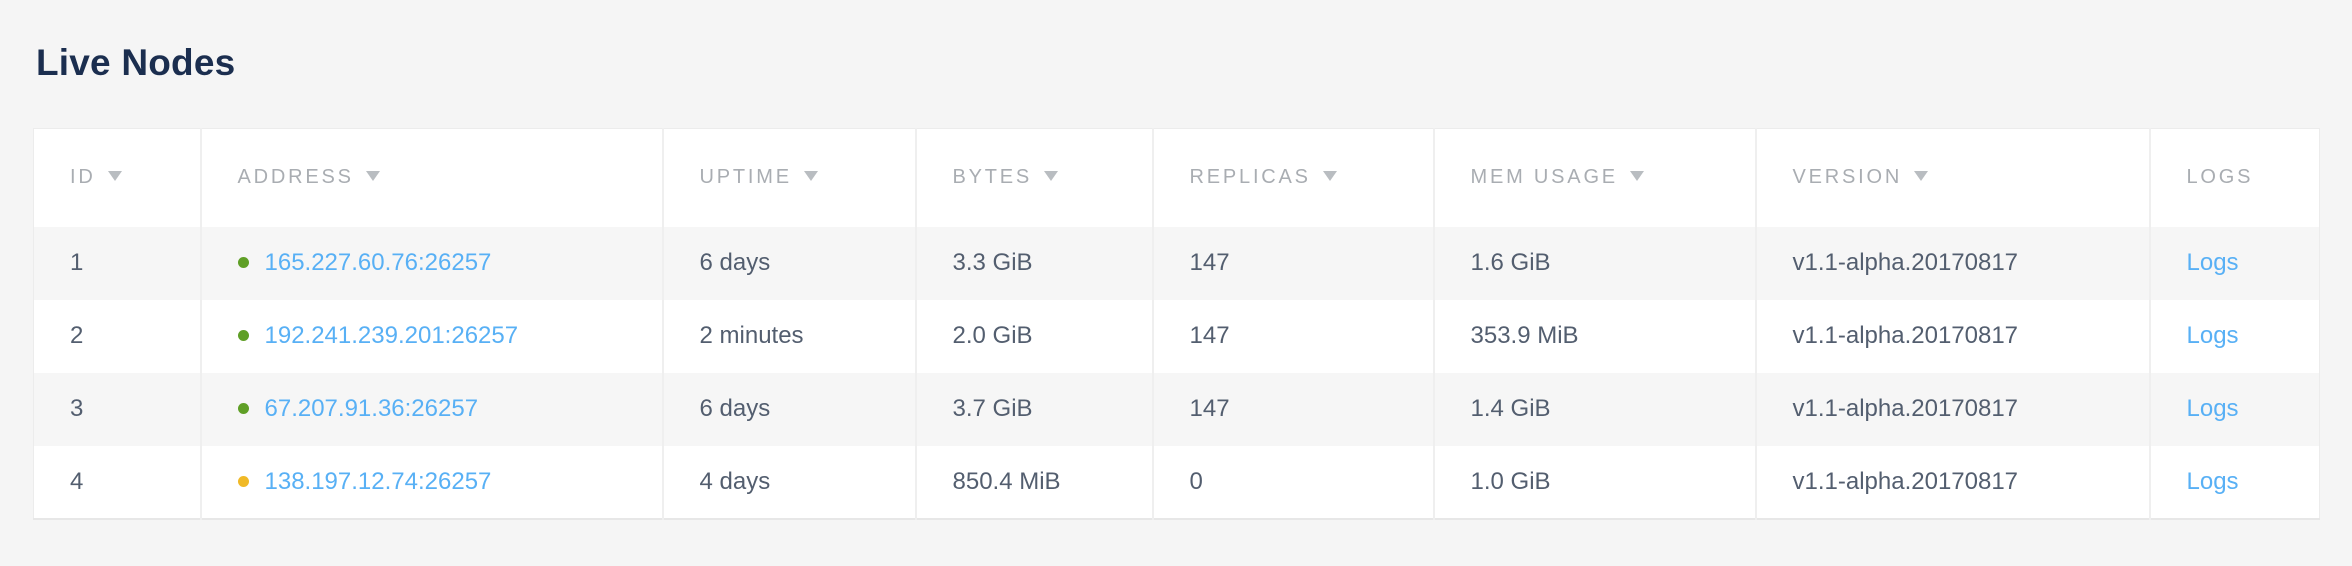 This screenshot has height=566, width=2352. What do you see at coordinates (391, 335) in the screenshot?
I see `node-address-link: 192.241.239.201:26257` at bounding box center [391, 335].